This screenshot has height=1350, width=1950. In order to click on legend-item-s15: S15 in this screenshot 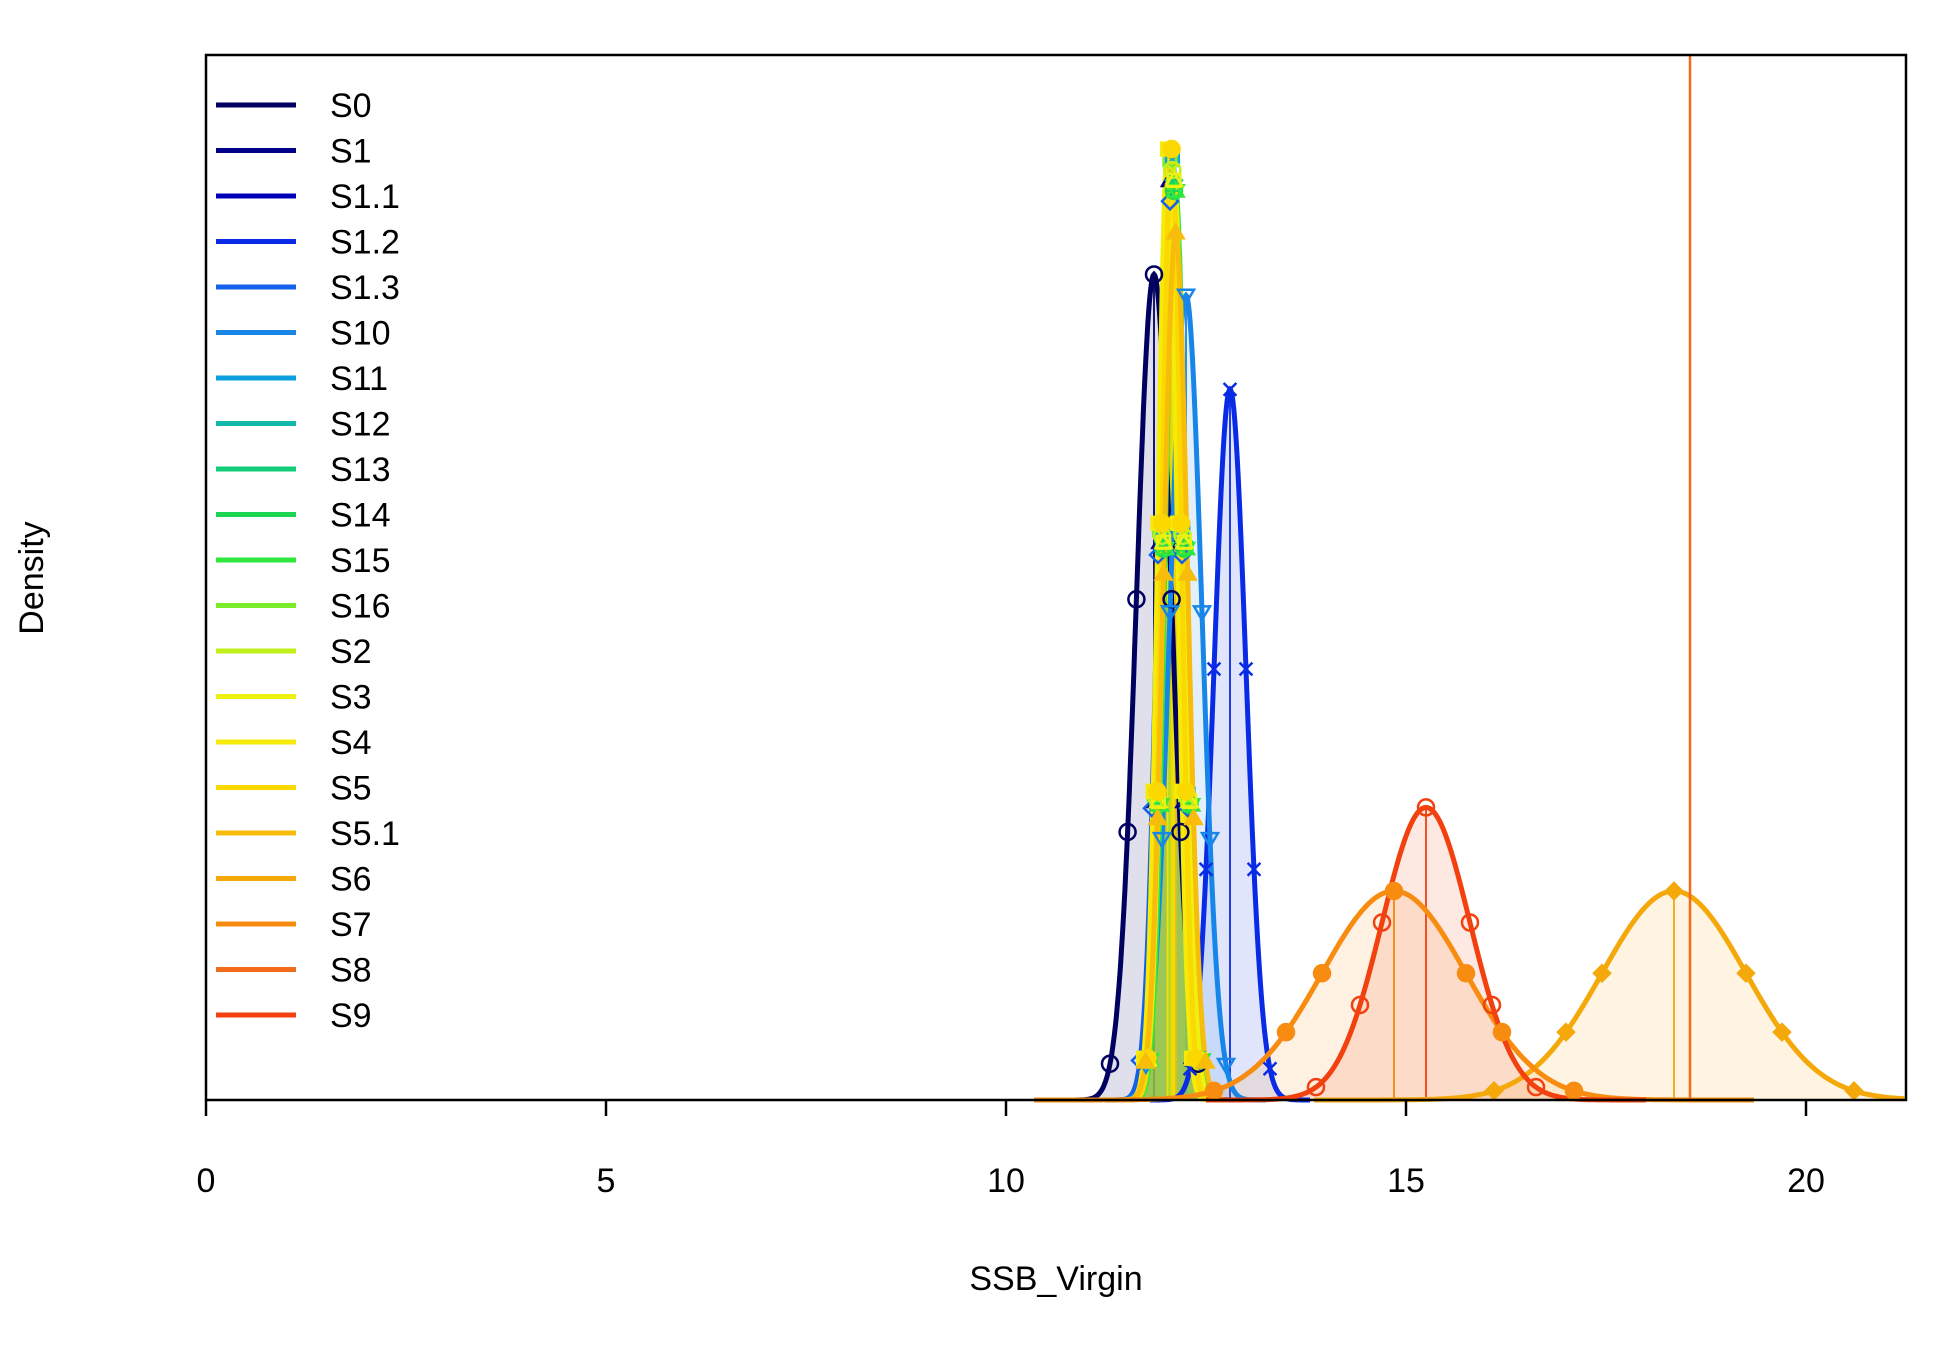, I will do `click(303, 561)`.